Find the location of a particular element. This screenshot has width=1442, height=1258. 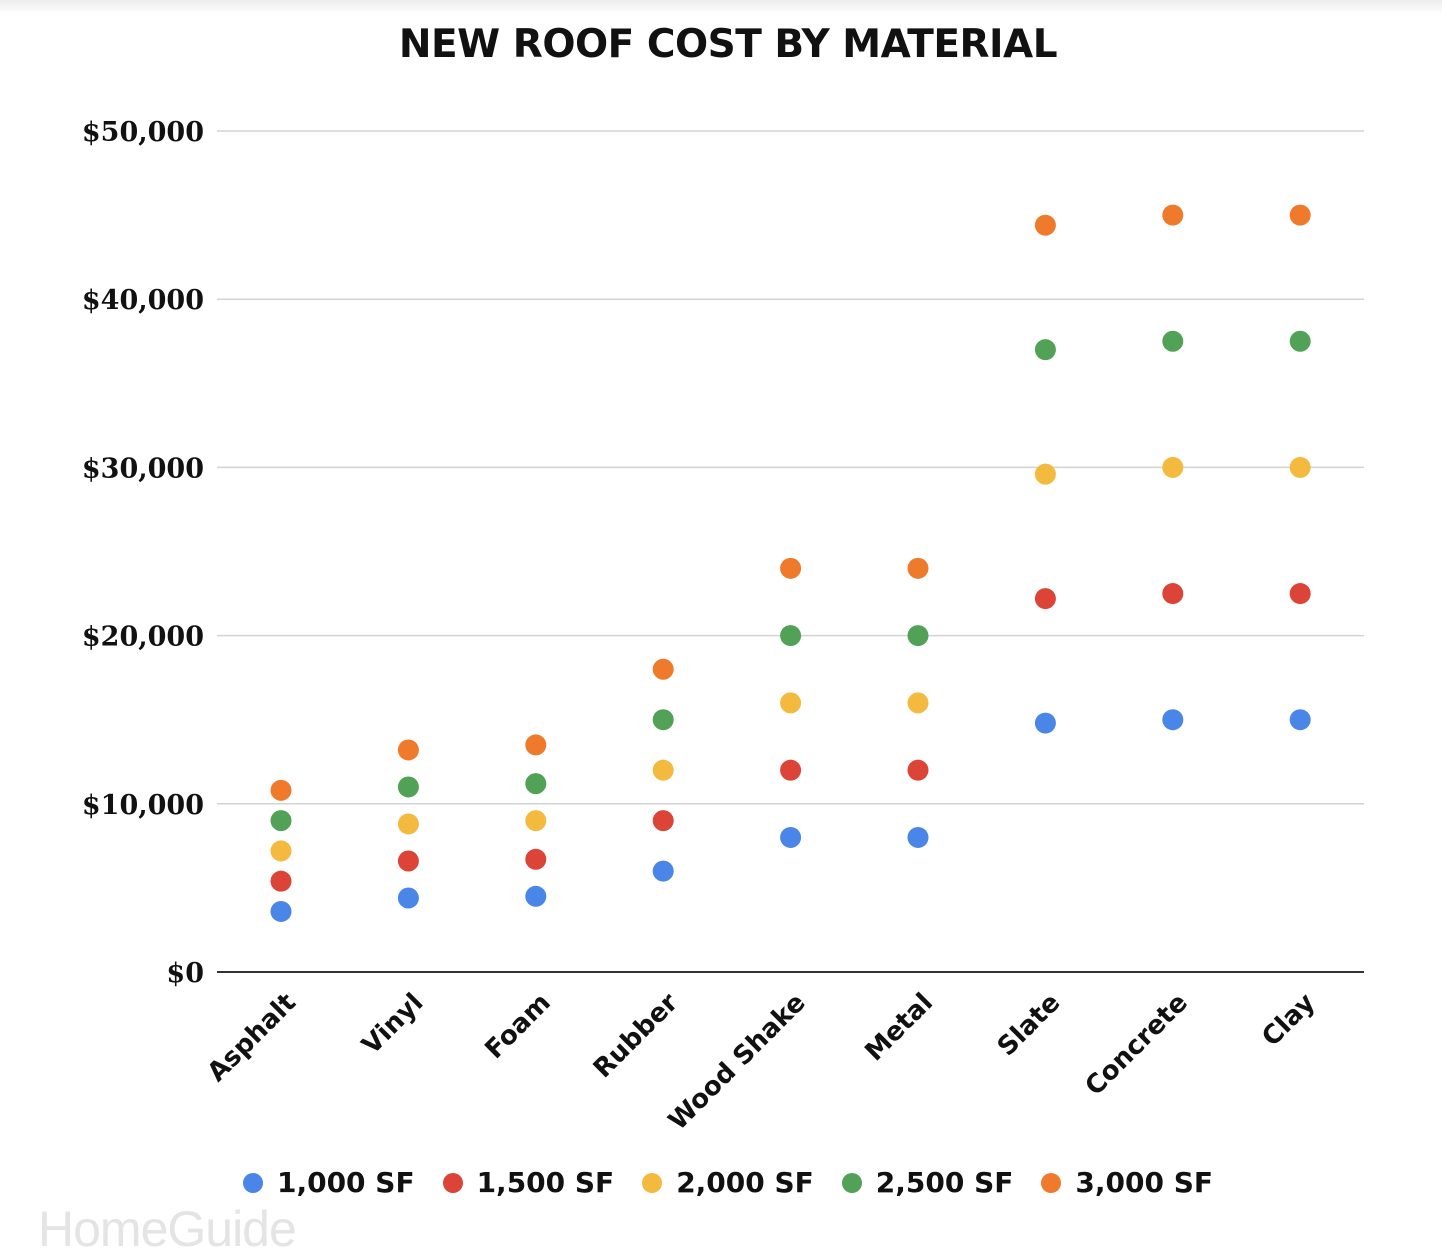

legend-item: 2,000 SF is located at coordinates (728, 1182).